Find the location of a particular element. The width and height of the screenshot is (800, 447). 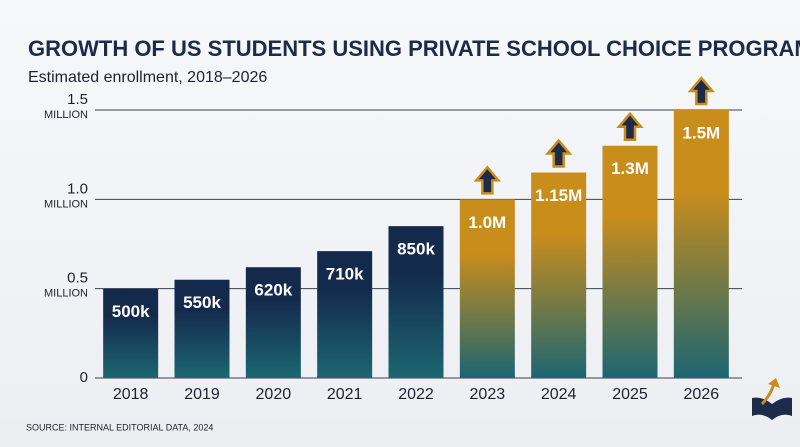

logo is located at coordinates (772, 399).